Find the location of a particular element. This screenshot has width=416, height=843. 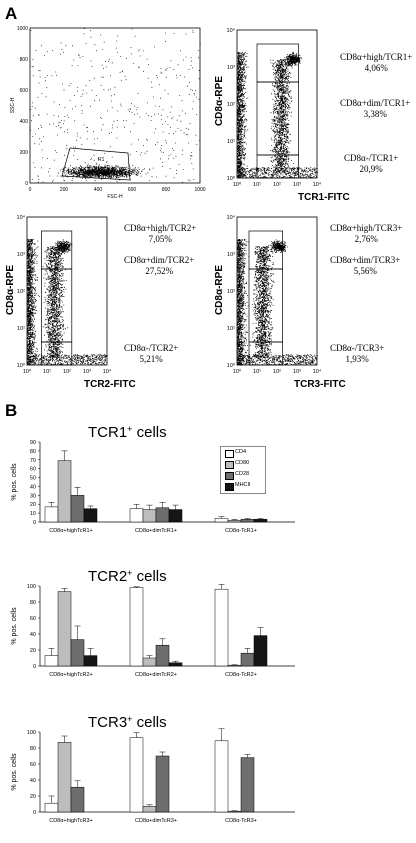

chart-category-label: CD8α-TcR2+ is located at coordinates (241, 675).